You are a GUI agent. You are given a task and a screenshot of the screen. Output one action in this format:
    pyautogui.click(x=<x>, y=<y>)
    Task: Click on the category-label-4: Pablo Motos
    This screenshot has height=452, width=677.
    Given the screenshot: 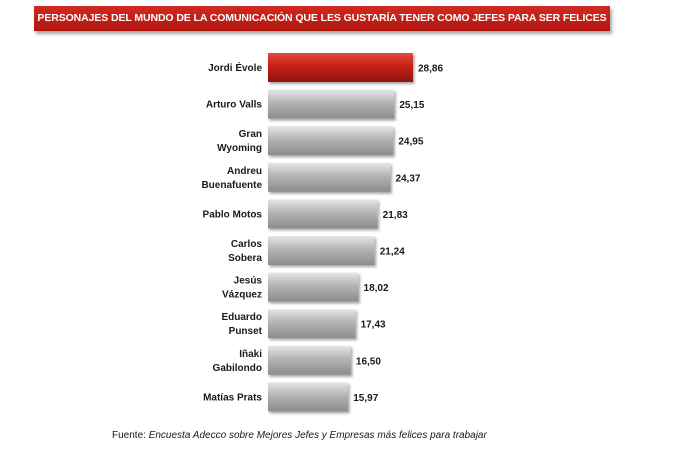 What is the action you would take?
    pyautogui.click(x=233, y=214)
    